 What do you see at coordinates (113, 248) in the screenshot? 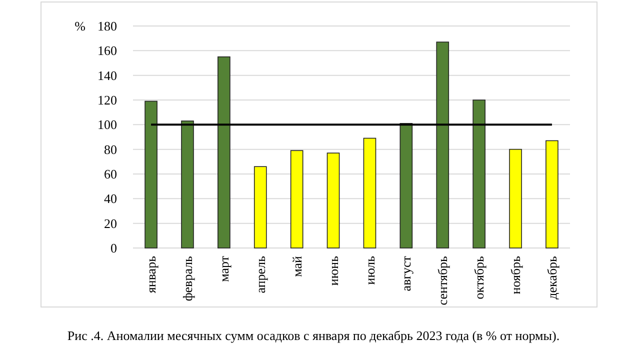
I see `y-tick-label: 0` at bounding box center [113, 248].